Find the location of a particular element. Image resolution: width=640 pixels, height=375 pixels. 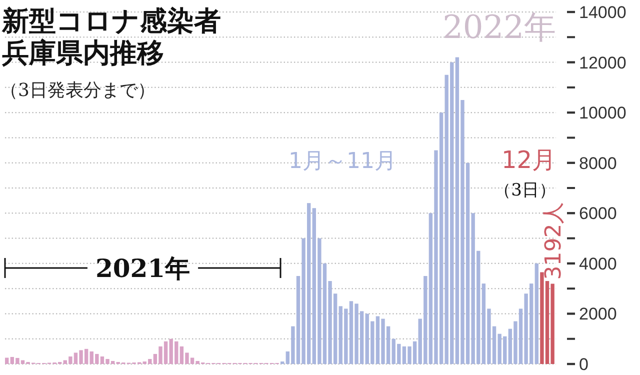

ytick: 12000 is located at coordinates (602, 62).